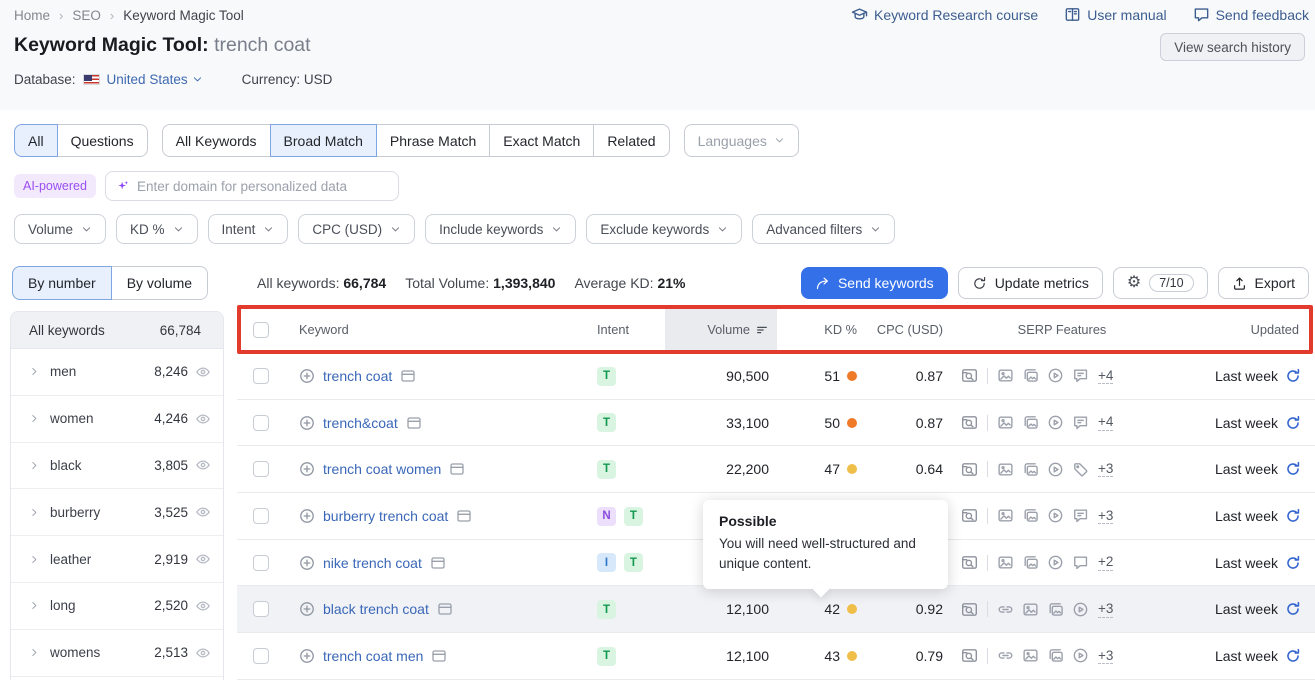  Describe the element at coordinates (433, 140) in the screenshot. I see `tab-phrase-match: Phrase Match` at that location.